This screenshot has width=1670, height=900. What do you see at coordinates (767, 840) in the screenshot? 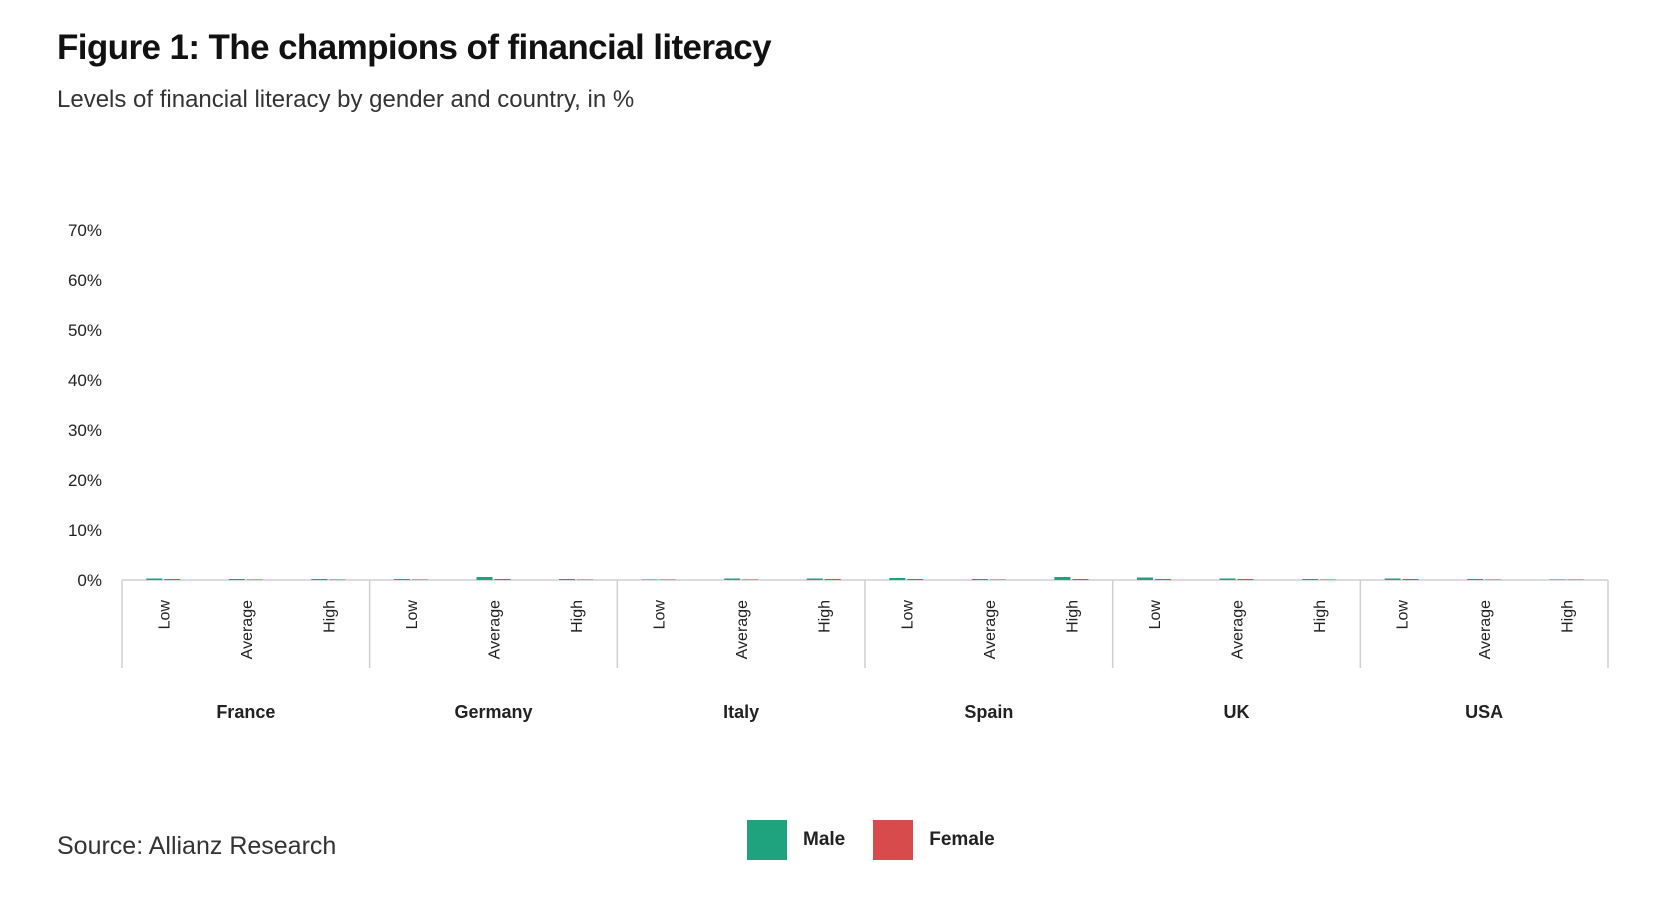
I see `legend-swatch-male` at bounding box center [767, 840].